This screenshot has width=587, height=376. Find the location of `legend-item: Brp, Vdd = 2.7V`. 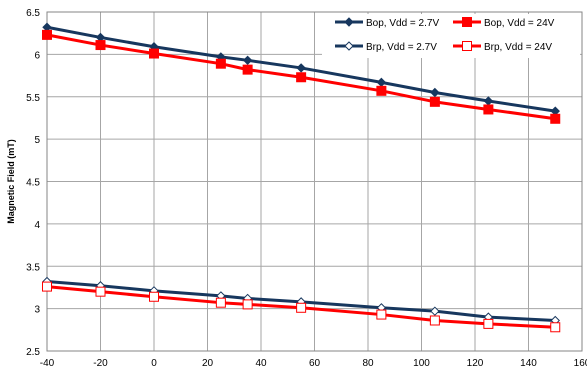

legend-item: Brp, Vdd = 2.7V is located at coordinates (386, 47).